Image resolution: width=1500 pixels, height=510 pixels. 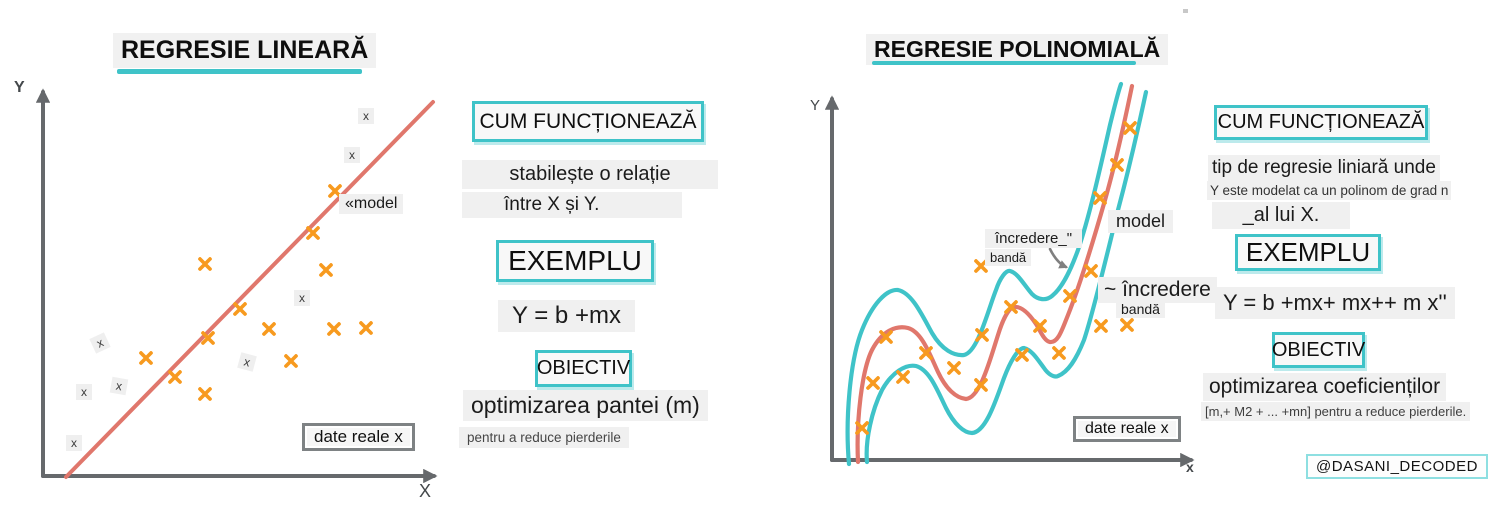 I want to click on left-objective-line1: optimizarea pantei (m), so click(x=585, y=405).